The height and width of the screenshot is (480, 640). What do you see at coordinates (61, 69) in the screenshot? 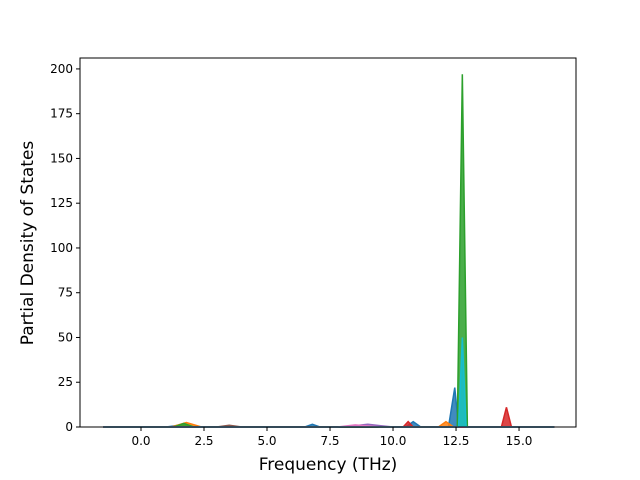
I see `y-tick-label: 200` at bounding box center [61, 69].